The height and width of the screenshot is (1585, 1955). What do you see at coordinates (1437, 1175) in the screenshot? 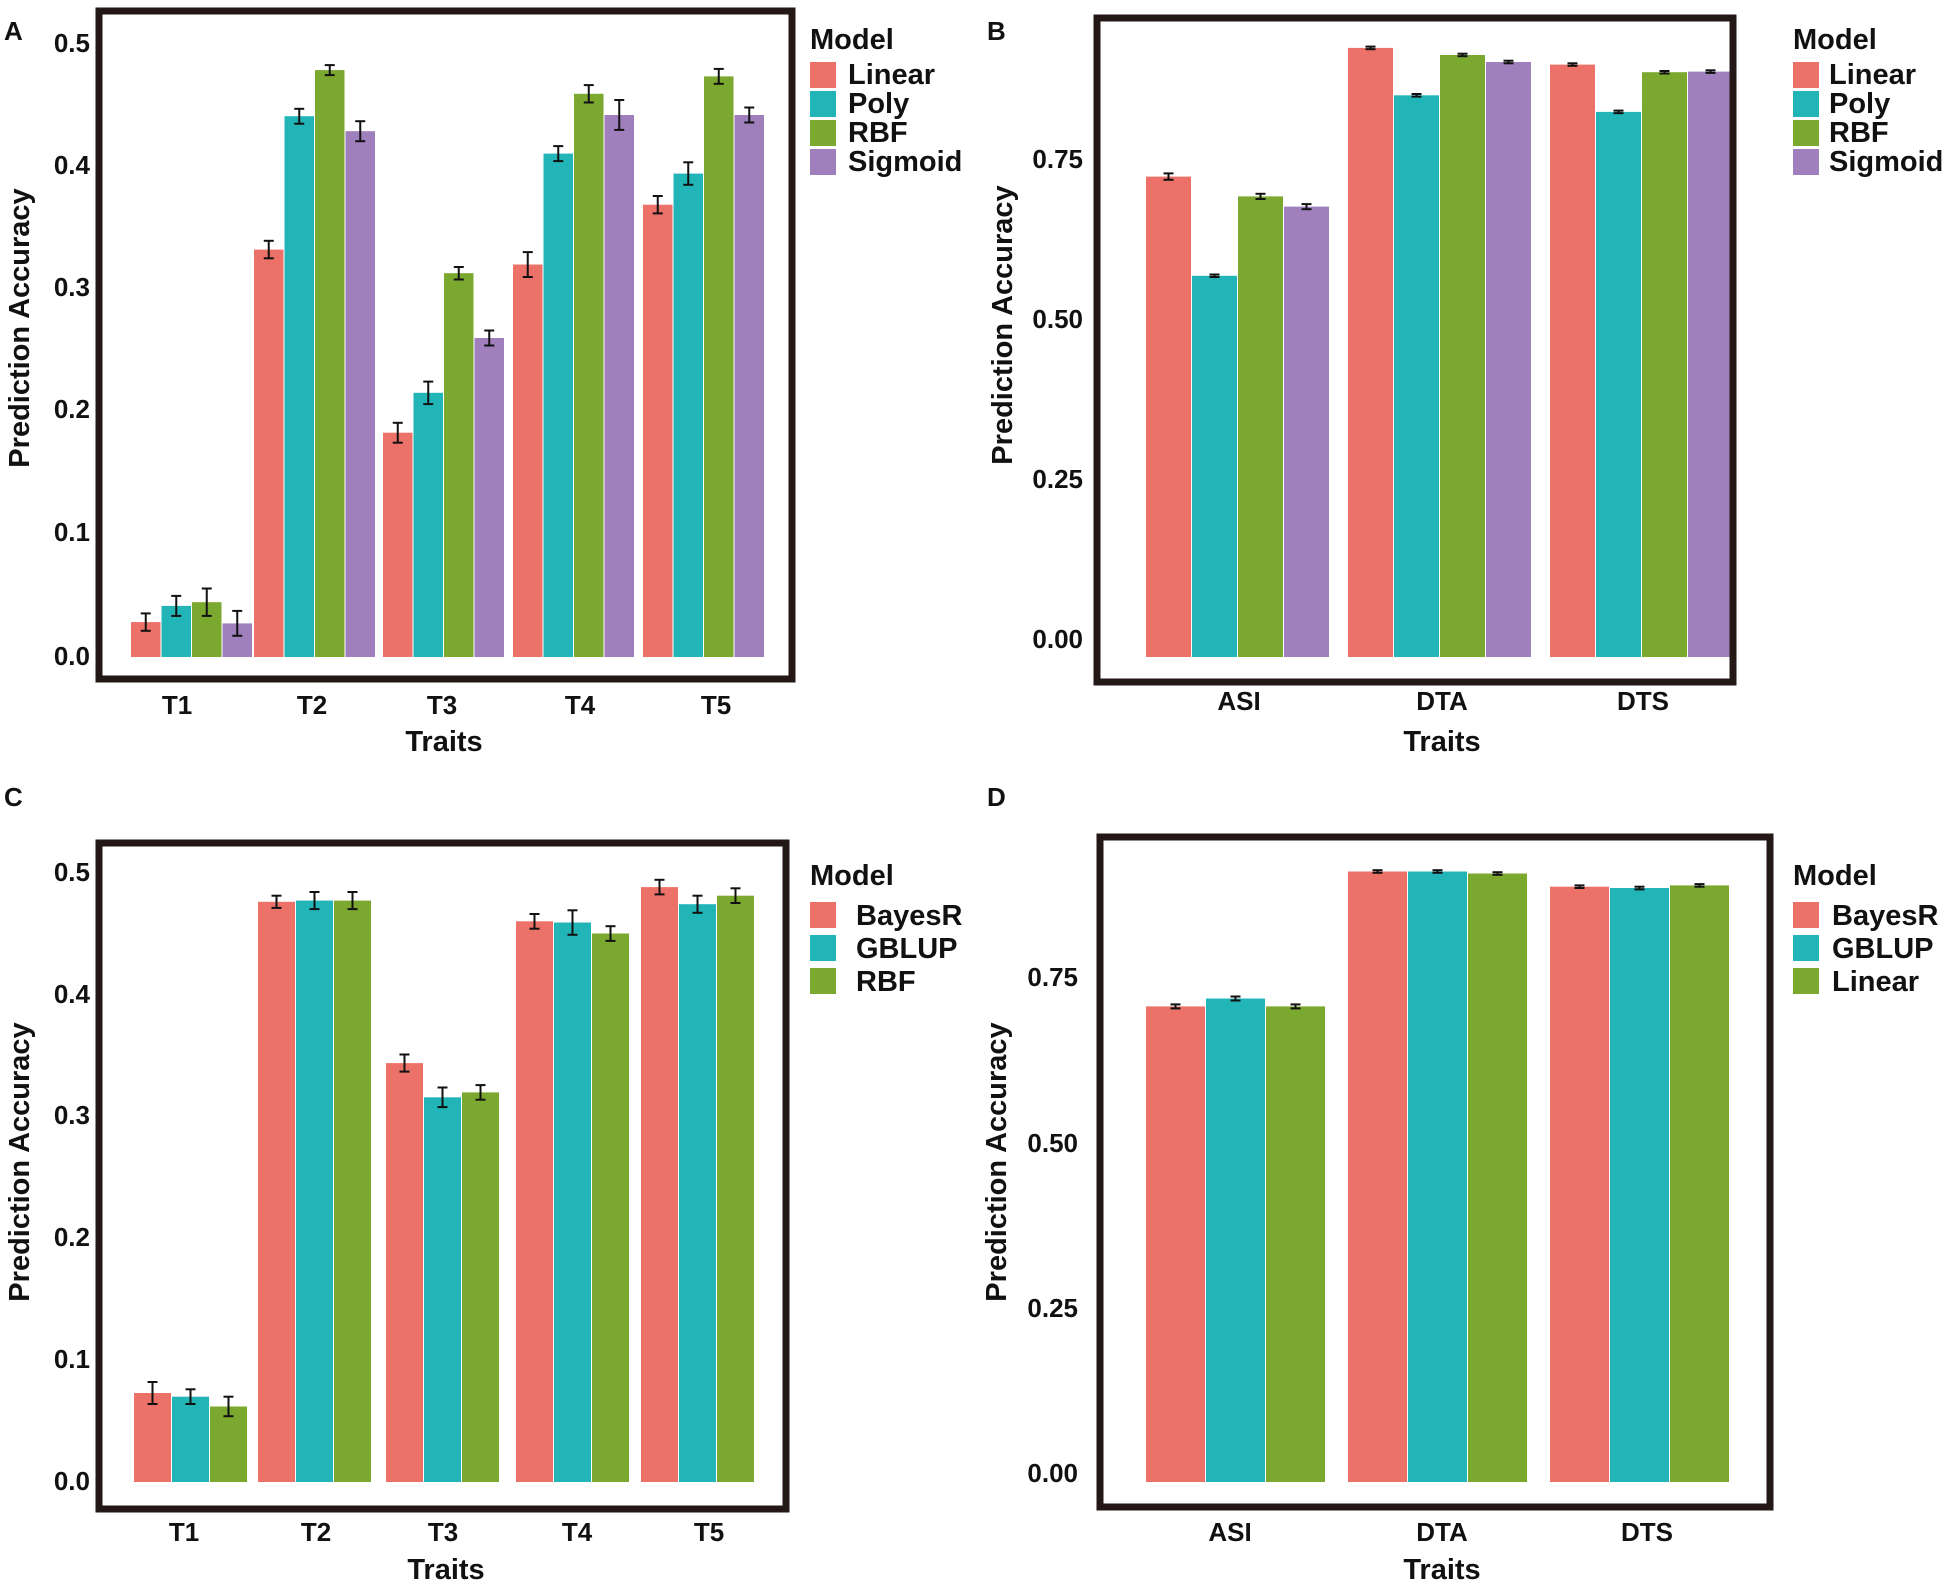
I see `panel-d-bars` at bounding box center [1437, 1175].